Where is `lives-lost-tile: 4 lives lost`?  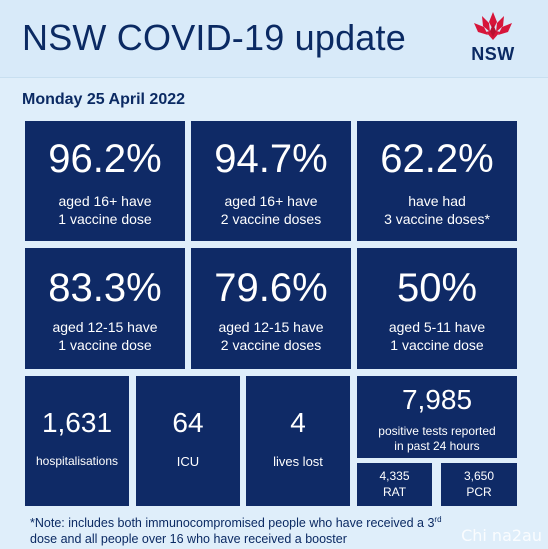 lives-lost-tile: 4 lives lost is located at coordinates (298, 441).